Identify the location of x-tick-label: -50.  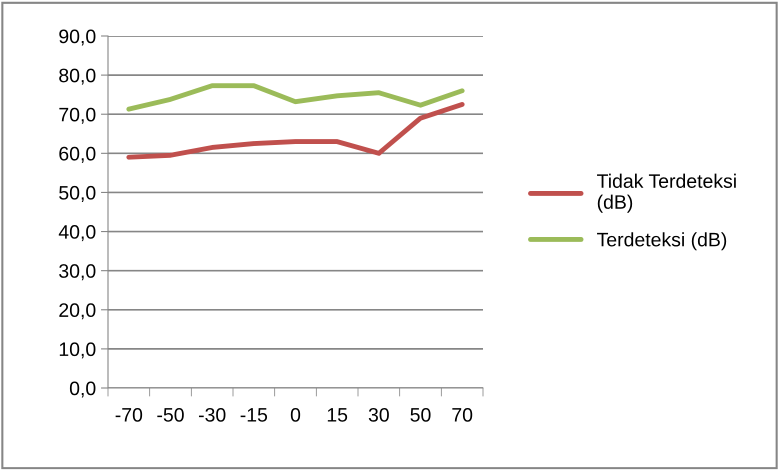
(170, 415).